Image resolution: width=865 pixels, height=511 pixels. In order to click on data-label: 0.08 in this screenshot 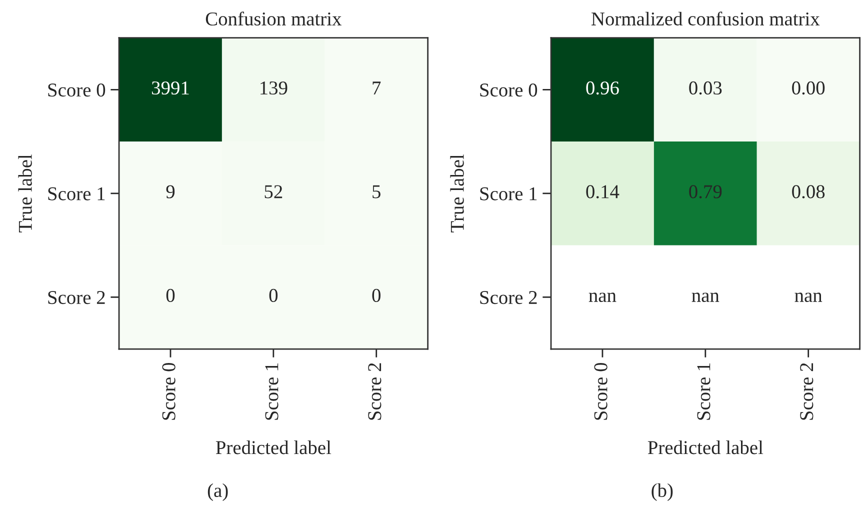, I will do `click(808, 191)`.